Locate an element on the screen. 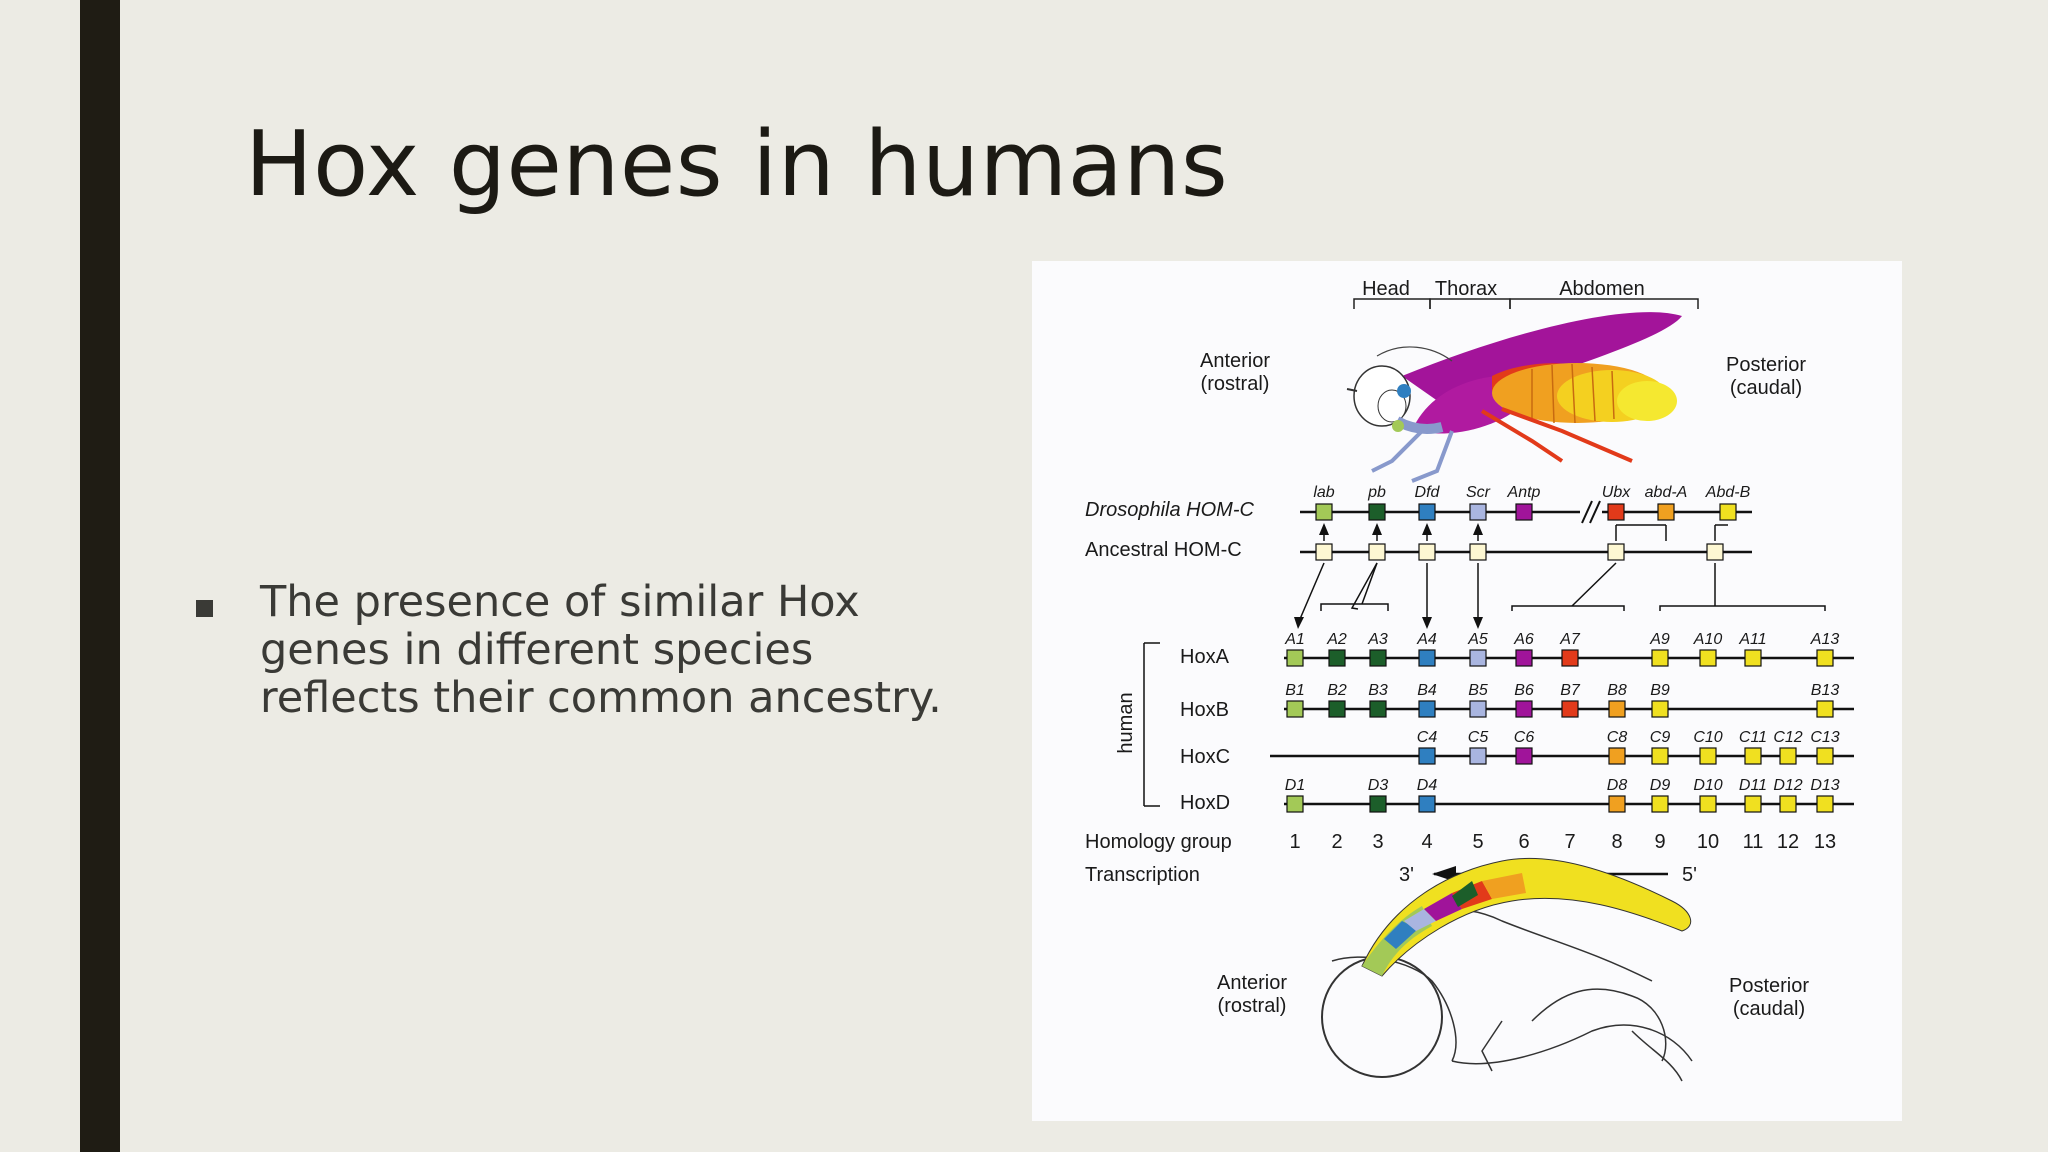  rostral-label-top: (rostral) is located at coordinates (1235, 384).